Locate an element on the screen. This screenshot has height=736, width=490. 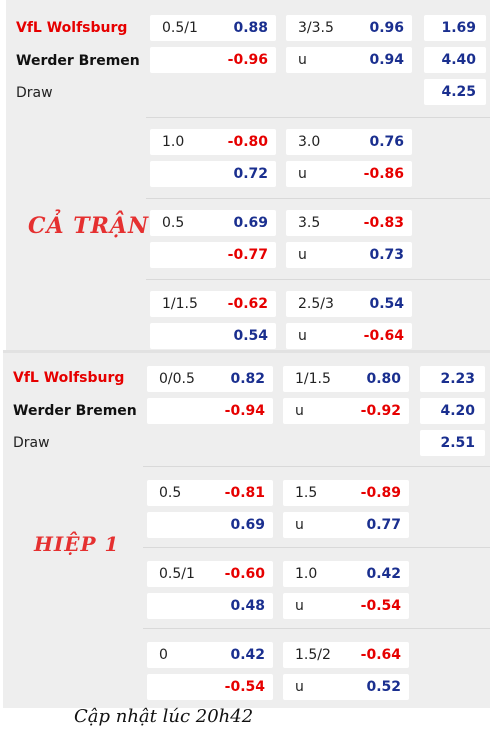
away-win-cell: 4.20 is located at coordinates (452, 411).